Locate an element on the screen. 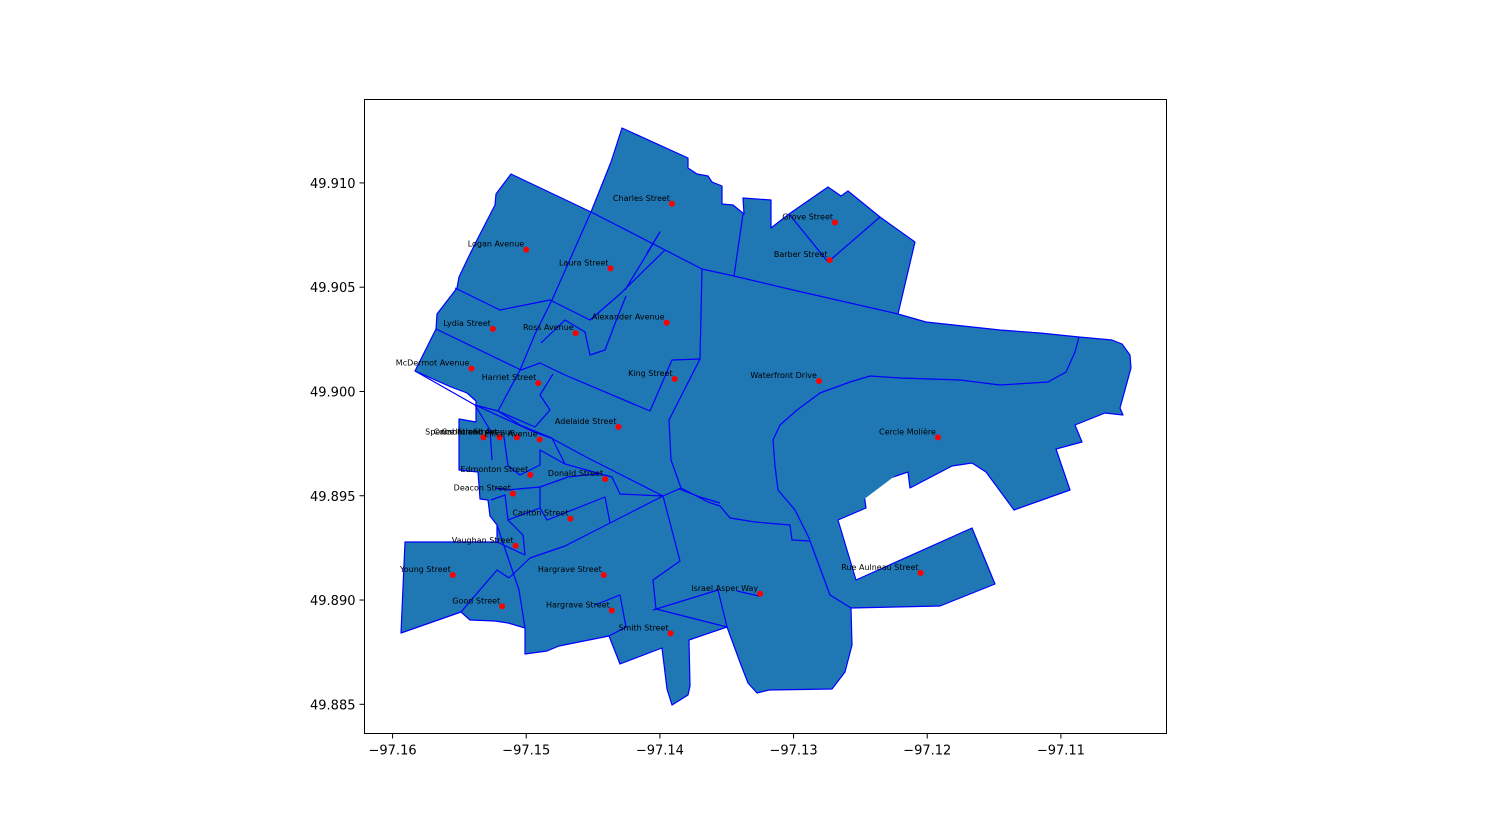  street-label: Laura Street is located at coordinates (583, 262).